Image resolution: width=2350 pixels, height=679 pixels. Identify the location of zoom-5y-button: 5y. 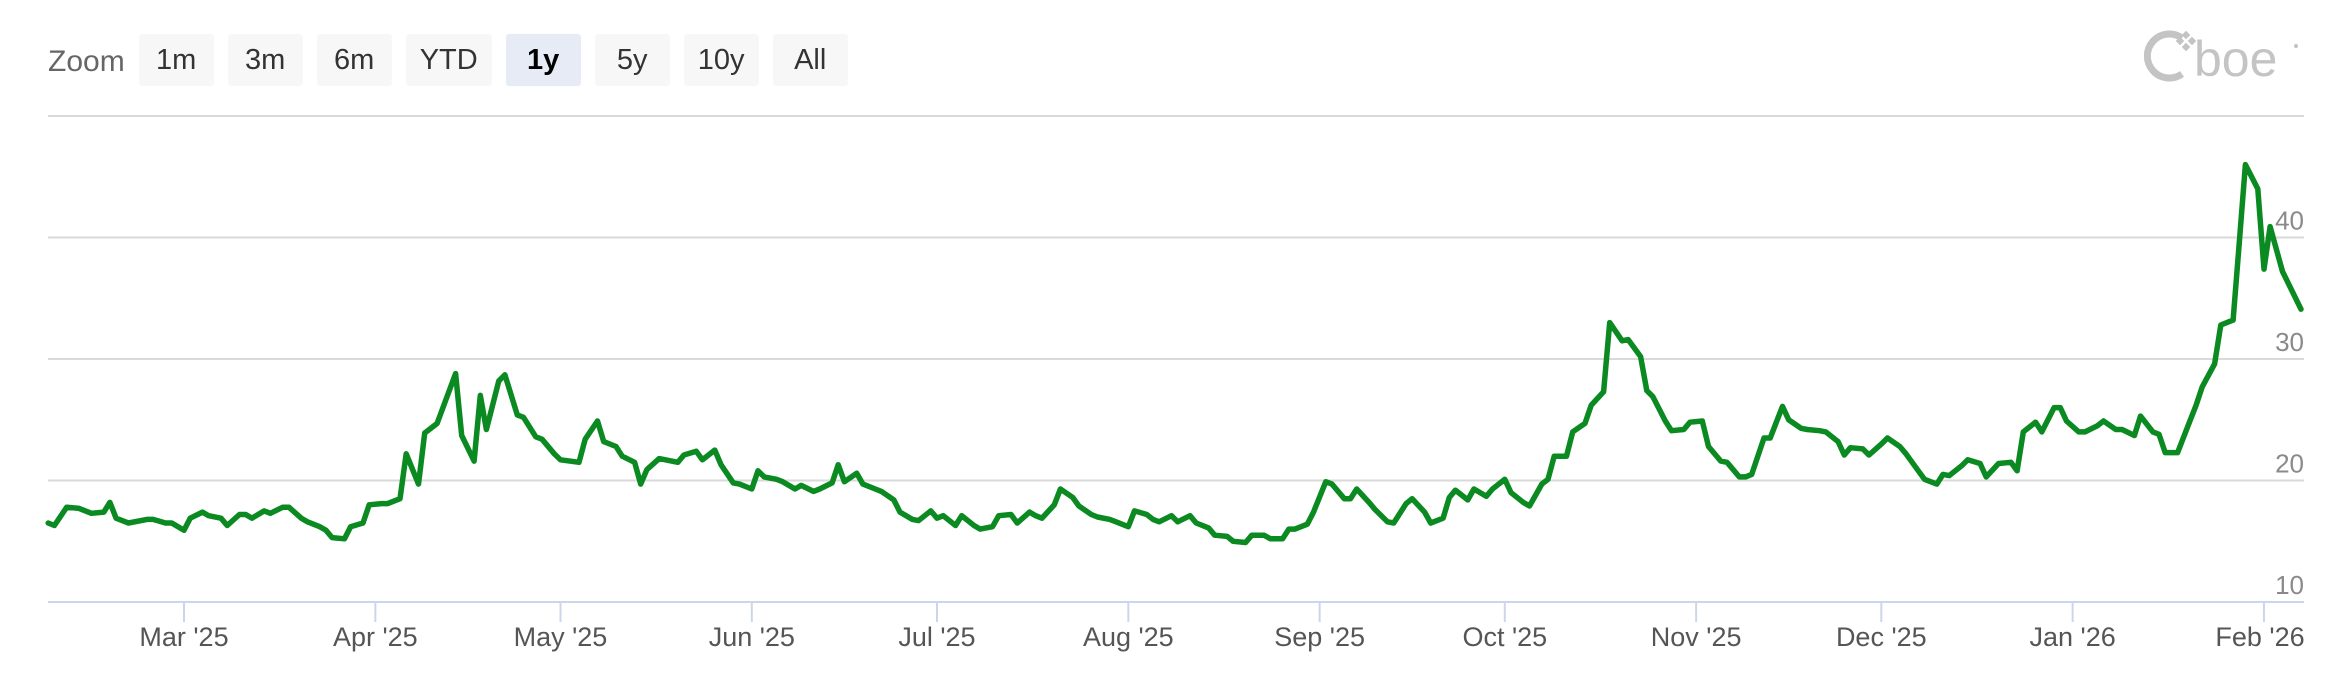
(632, 60).